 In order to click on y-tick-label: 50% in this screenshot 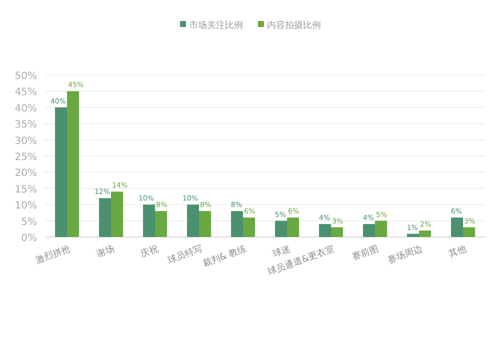, I will do `click(25, 76)`.